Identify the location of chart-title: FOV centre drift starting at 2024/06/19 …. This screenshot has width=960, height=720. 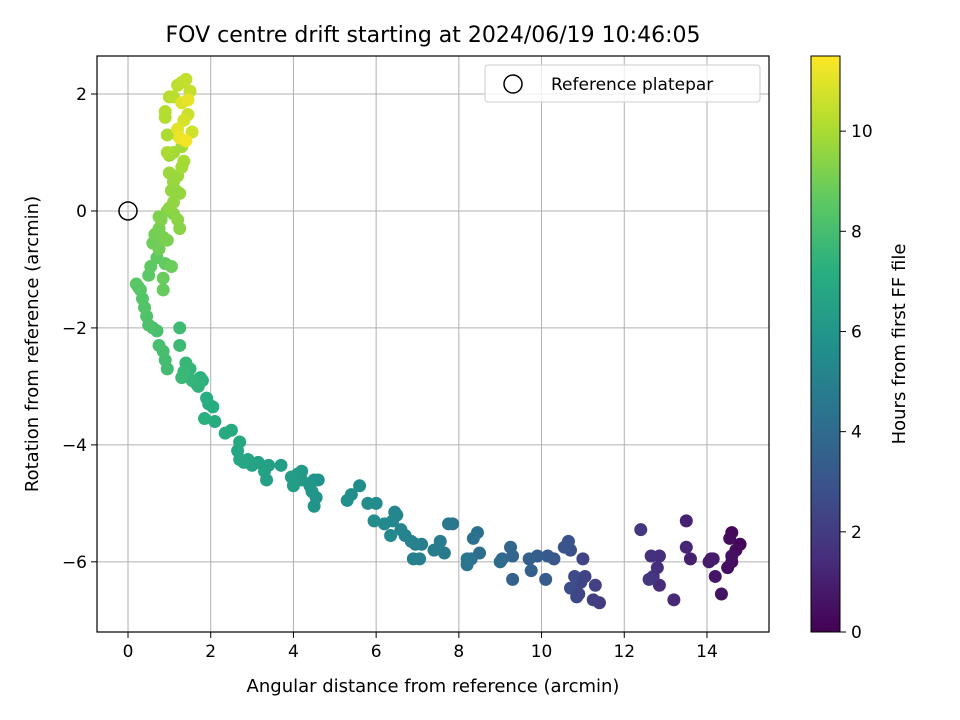
(433, 35).